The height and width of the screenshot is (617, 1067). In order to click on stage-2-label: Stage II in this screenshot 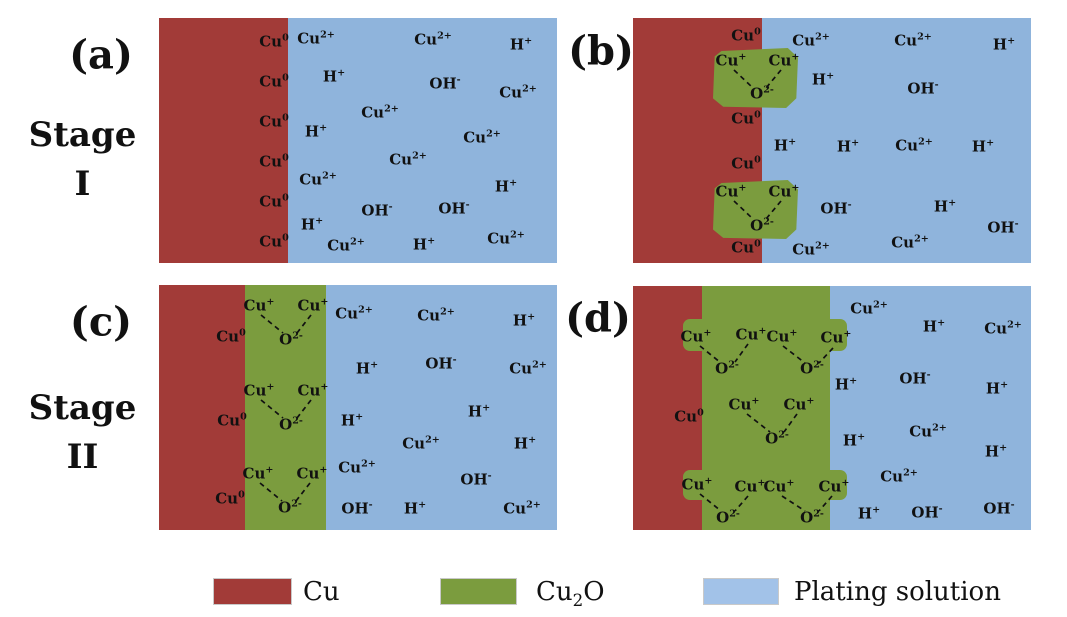, I will do `click(82, 432)`.